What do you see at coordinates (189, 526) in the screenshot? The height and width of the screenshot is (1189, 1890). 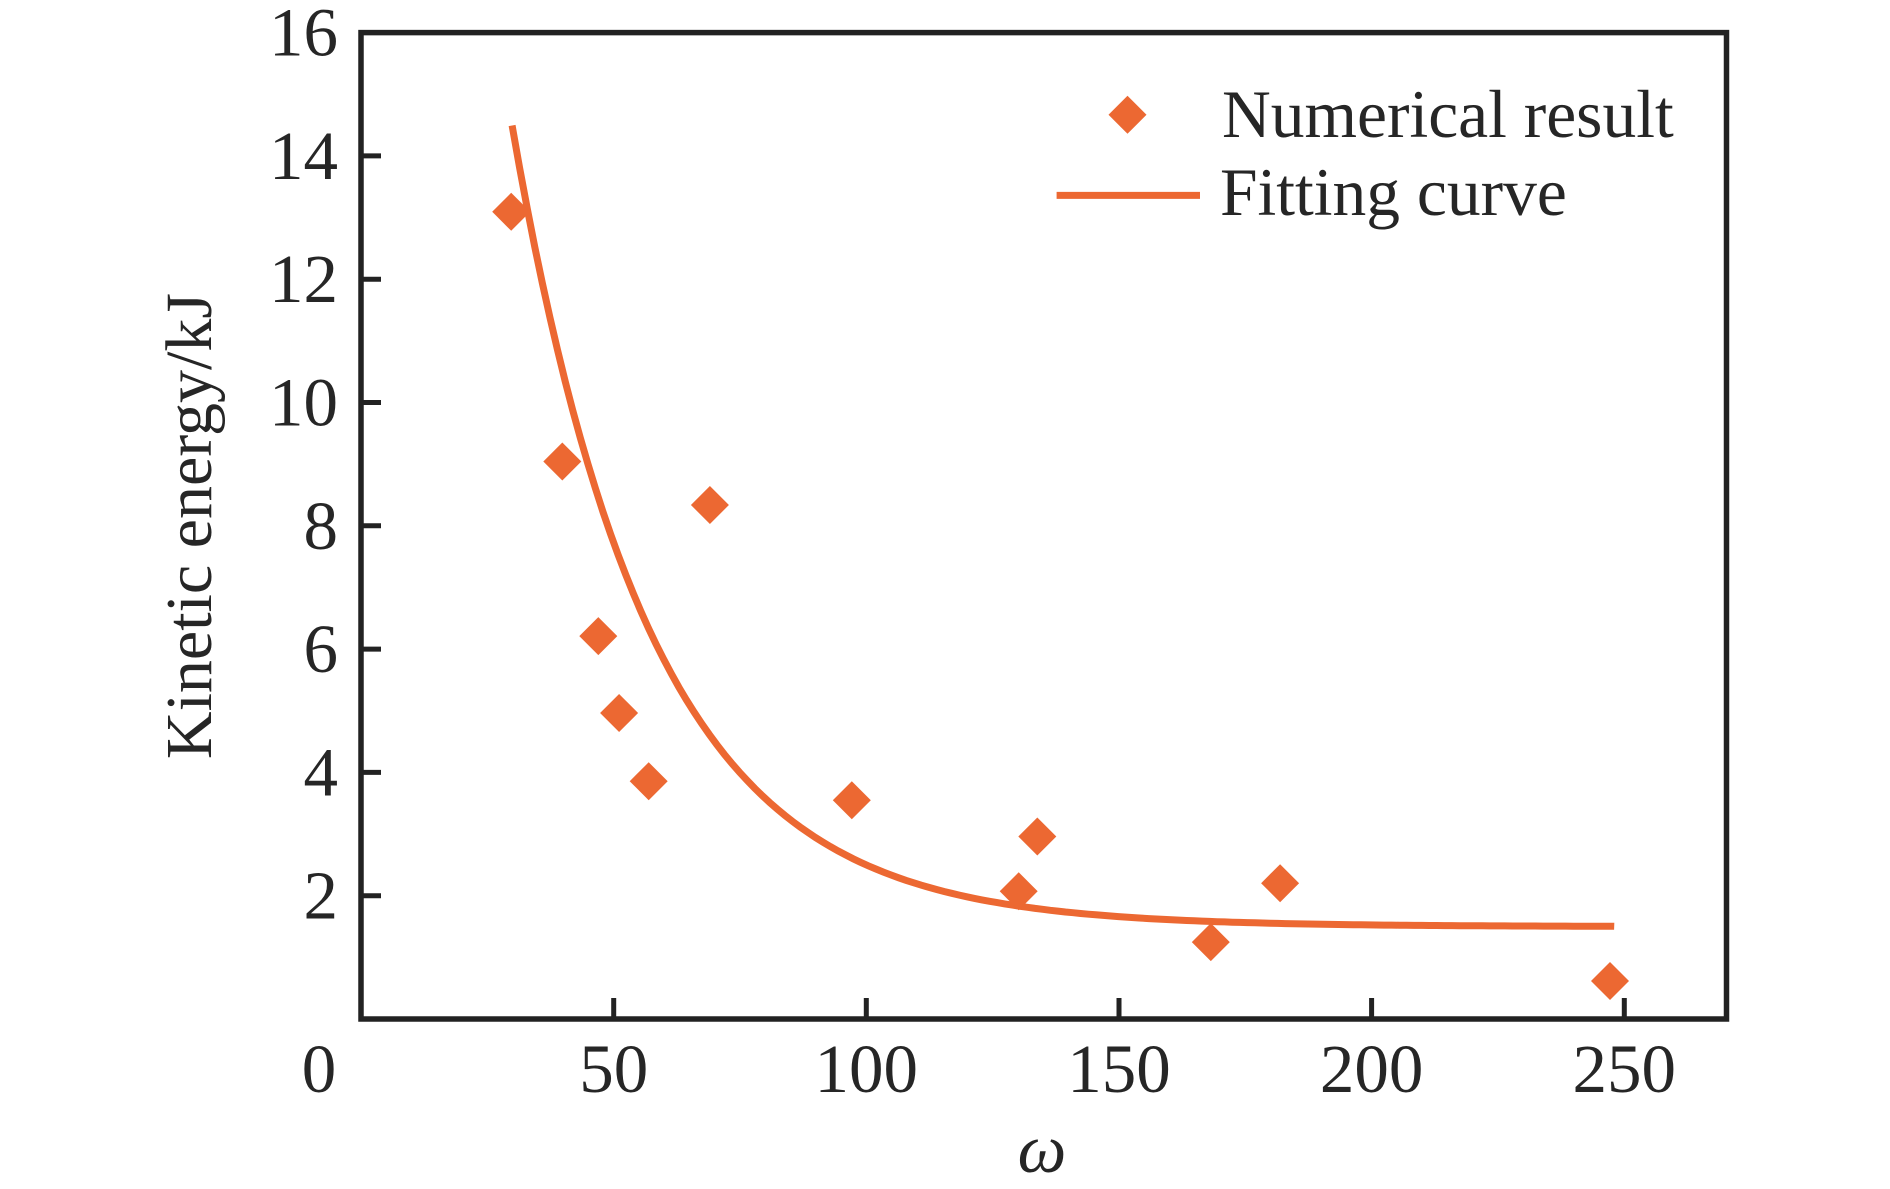 I see `svg-text: Kinetic energy/kJ` at bounding box center [189, 526].